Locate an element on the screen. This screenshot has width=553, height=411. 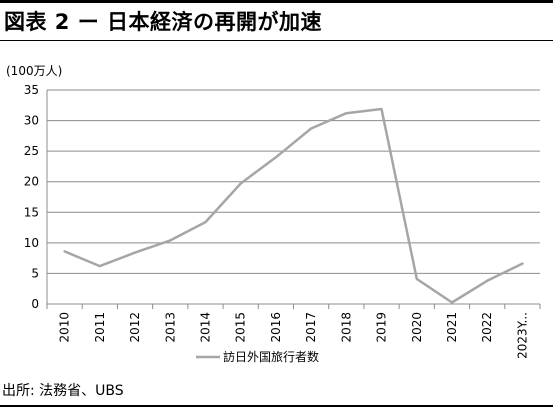
y-tick-label-20: 20 is located at coordinates (31, 182).